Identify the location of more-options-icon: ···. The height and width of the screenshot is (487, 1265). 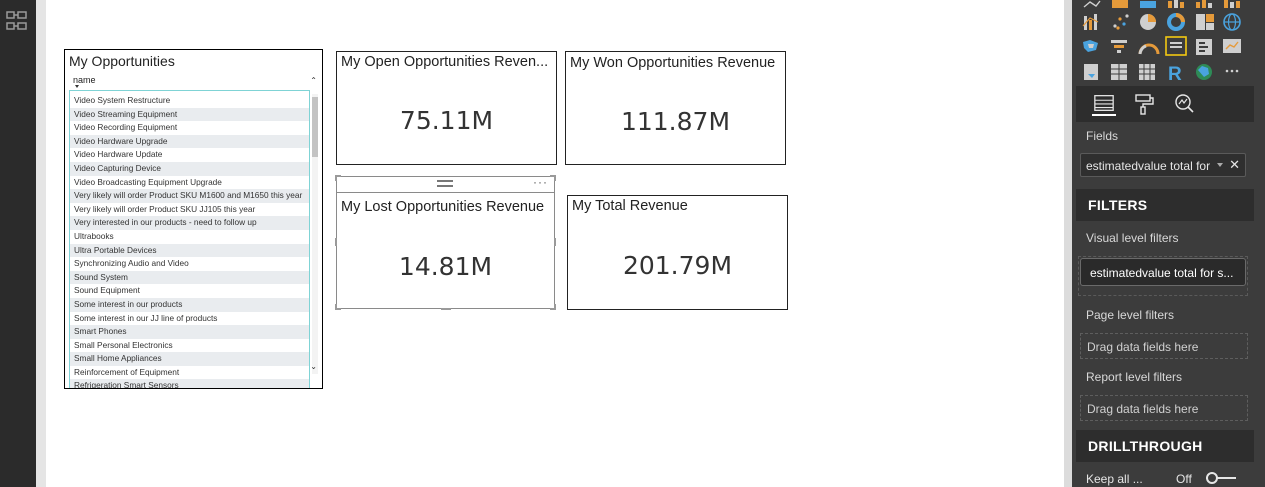
(540, 182).